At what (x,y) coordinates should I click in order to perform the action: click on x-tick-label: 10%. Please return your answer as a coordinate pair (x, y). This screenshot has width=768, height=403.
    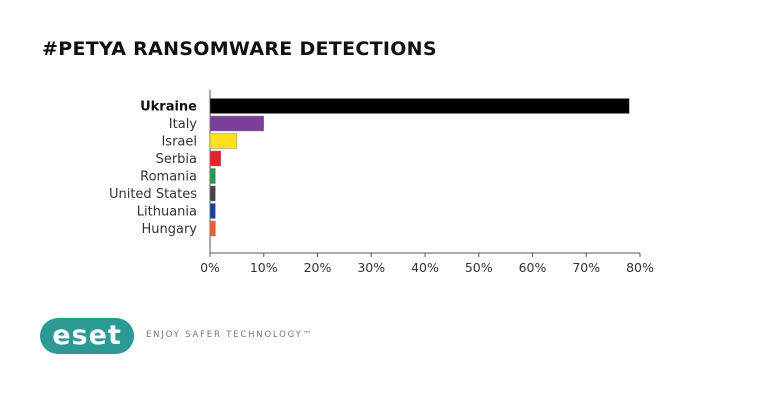
    Looking at the image, I should click on (264, 267).